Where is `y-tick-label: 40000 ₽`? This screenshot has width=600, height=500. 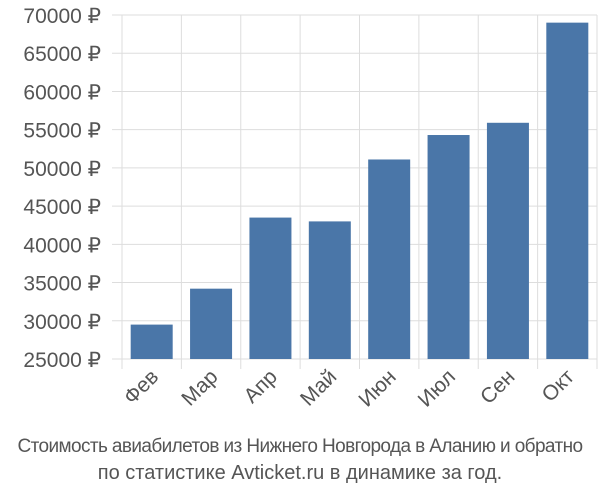
y-tick-label: 40000 ₽ is located at coordinates (62, 245).